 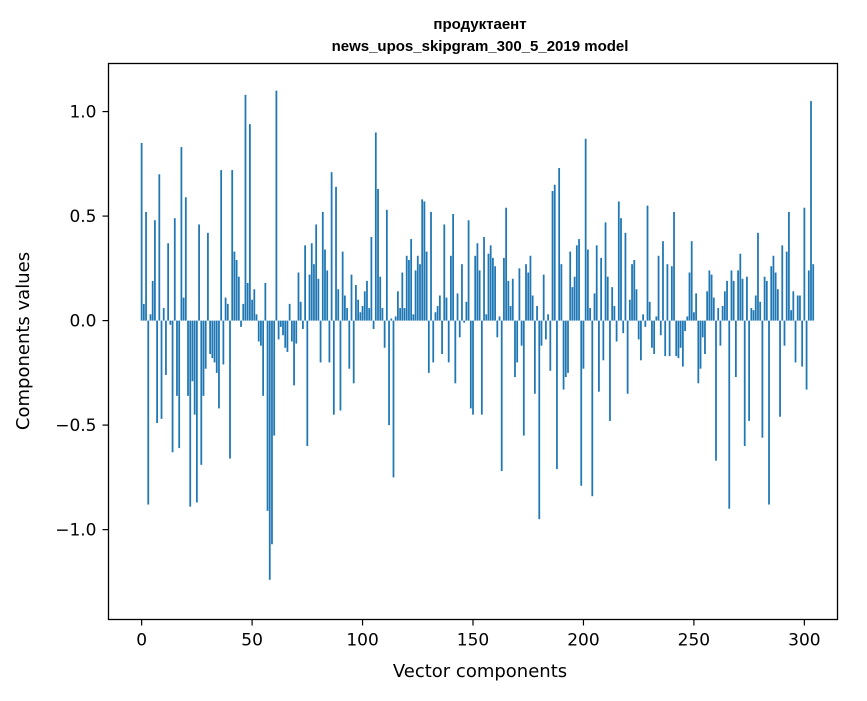 What do you see at coordinates (473, 641) in the screenshot?
I see `x-tick-label: 150` at bounding box center [473, 641].